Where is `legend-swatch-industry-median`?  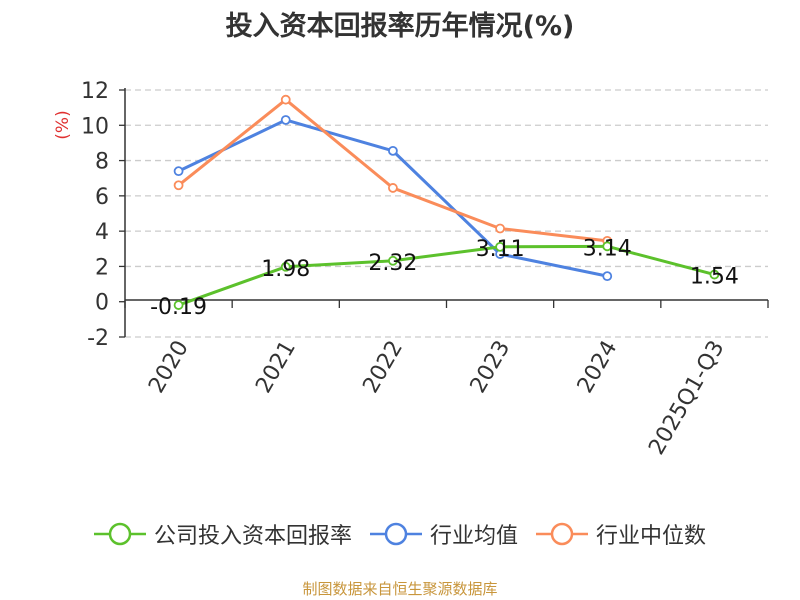
legend-swatch-industry-median is located at coordinates (562, 534).